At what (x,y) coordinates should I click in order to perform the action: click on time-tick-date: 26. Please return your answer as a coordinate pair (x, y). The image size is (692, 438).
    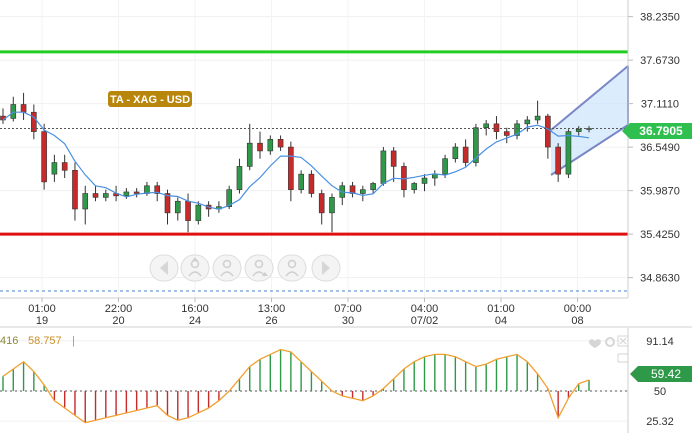
    Looking at the image, I should click on (271, 321).